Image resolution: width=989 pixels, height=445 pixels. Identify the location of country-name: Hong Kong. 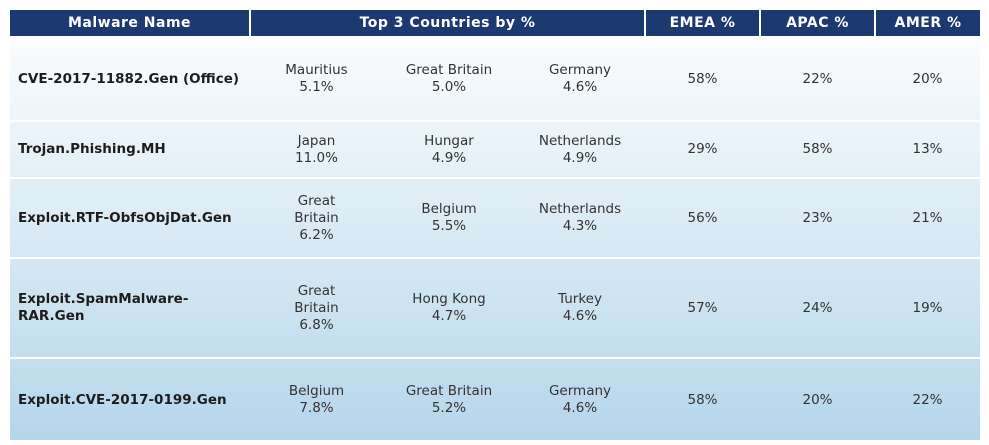
(449, 299).